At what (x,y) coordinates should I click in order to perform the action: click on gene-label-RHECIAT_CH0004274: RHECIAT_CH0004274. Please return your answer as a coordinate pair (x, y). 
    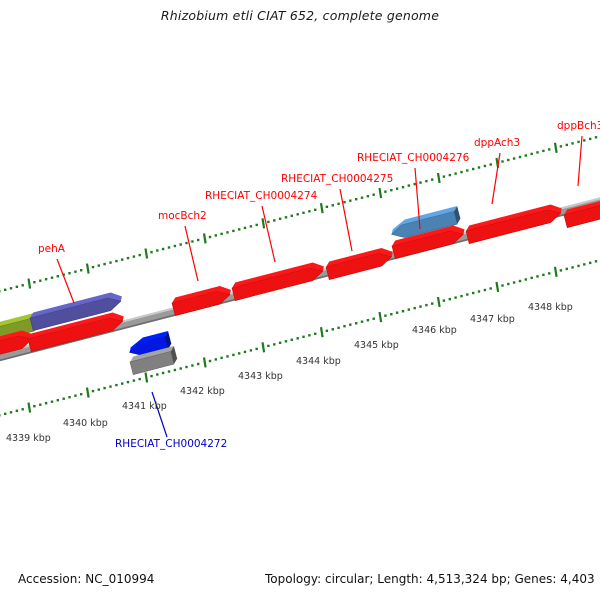
    Looking at the image, I should click on (261, 196).